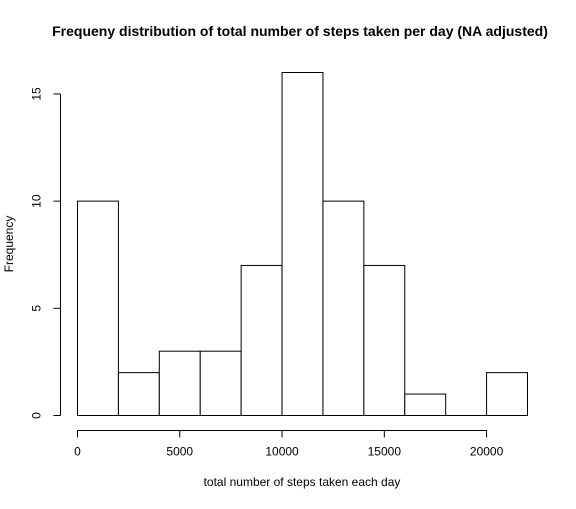  What do you see at coordinates (37, 308) in the screenshot?
I see `y-tick-label: 5` at bounding box center [37, 308].